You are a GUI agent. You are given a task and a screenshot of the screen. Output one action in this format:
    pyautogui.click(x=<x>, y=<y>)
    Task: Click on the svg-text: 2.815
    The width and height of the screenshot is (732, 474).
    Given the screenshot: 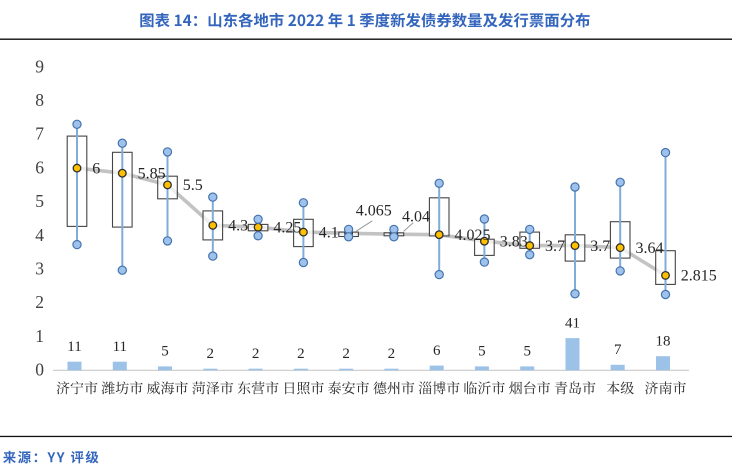 What is the action you would take?
    pyautogui.click(x=699, y=276)
    